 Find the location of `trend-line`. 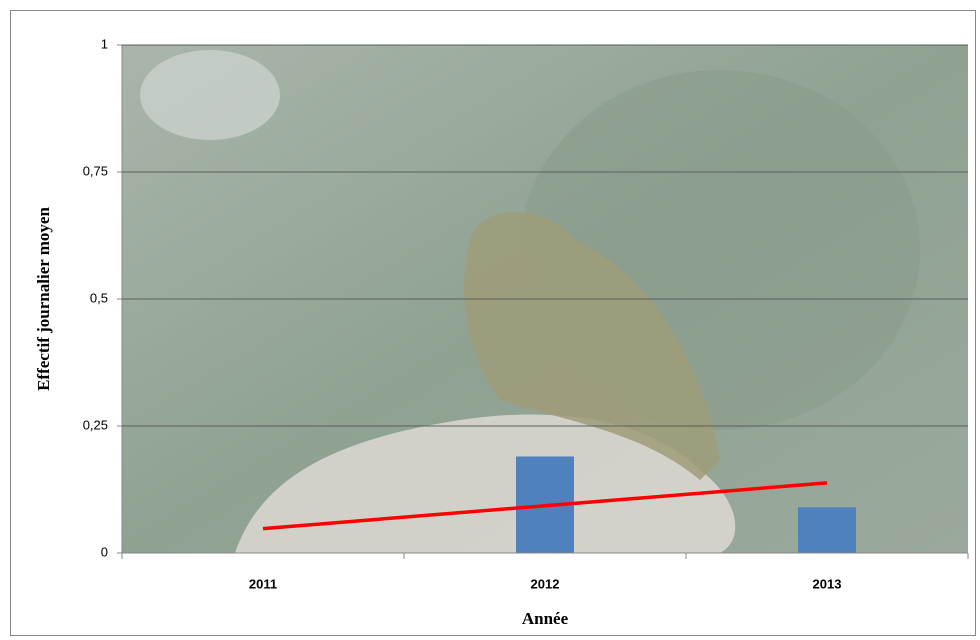

trend-line is located at coordinates (545, 506).